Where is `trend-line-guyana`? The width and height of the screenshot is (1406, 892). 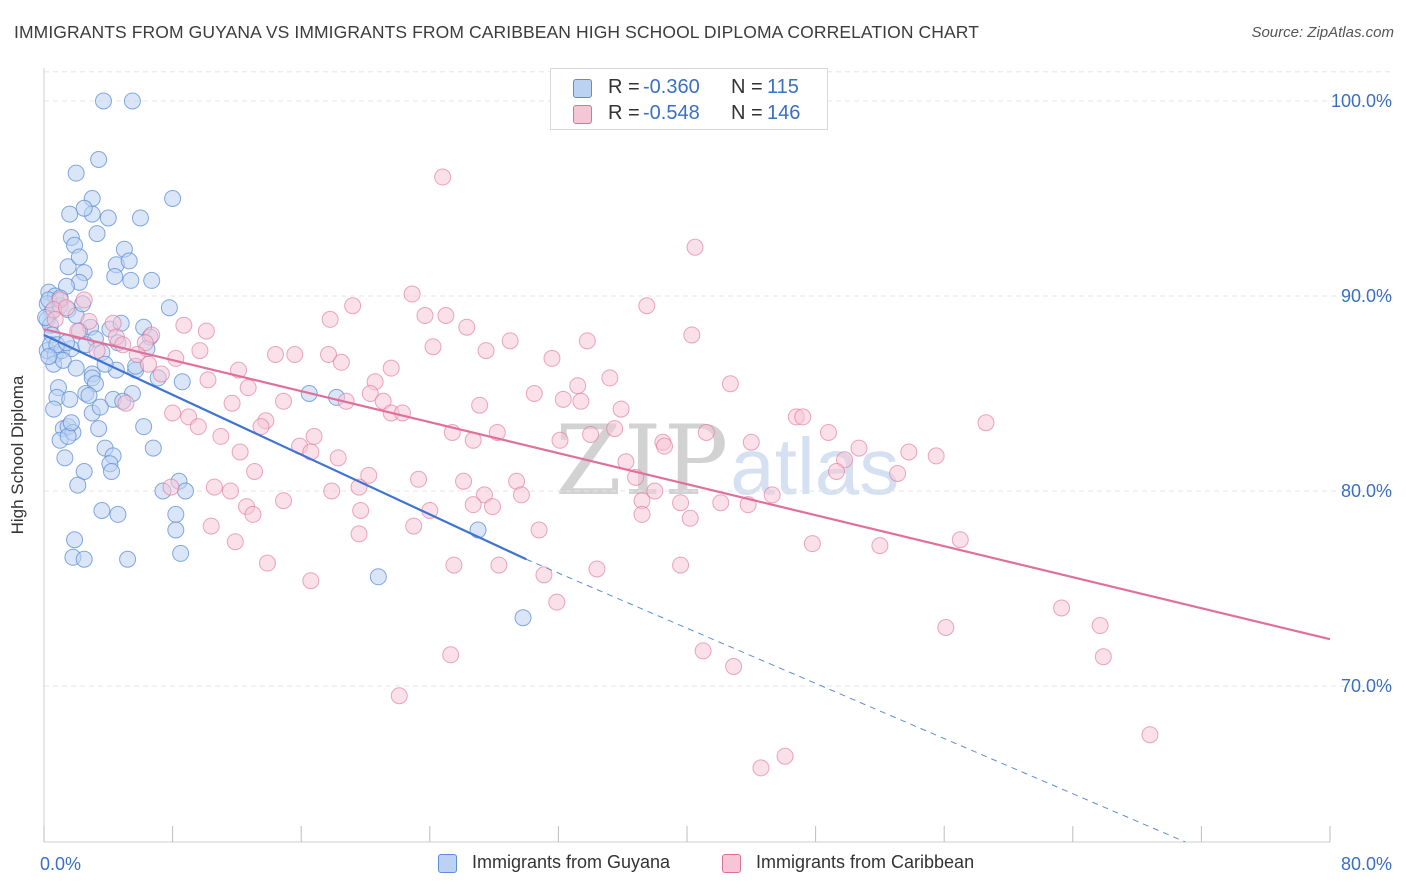
trend-line-guyana is located at coordinates (285, 447).